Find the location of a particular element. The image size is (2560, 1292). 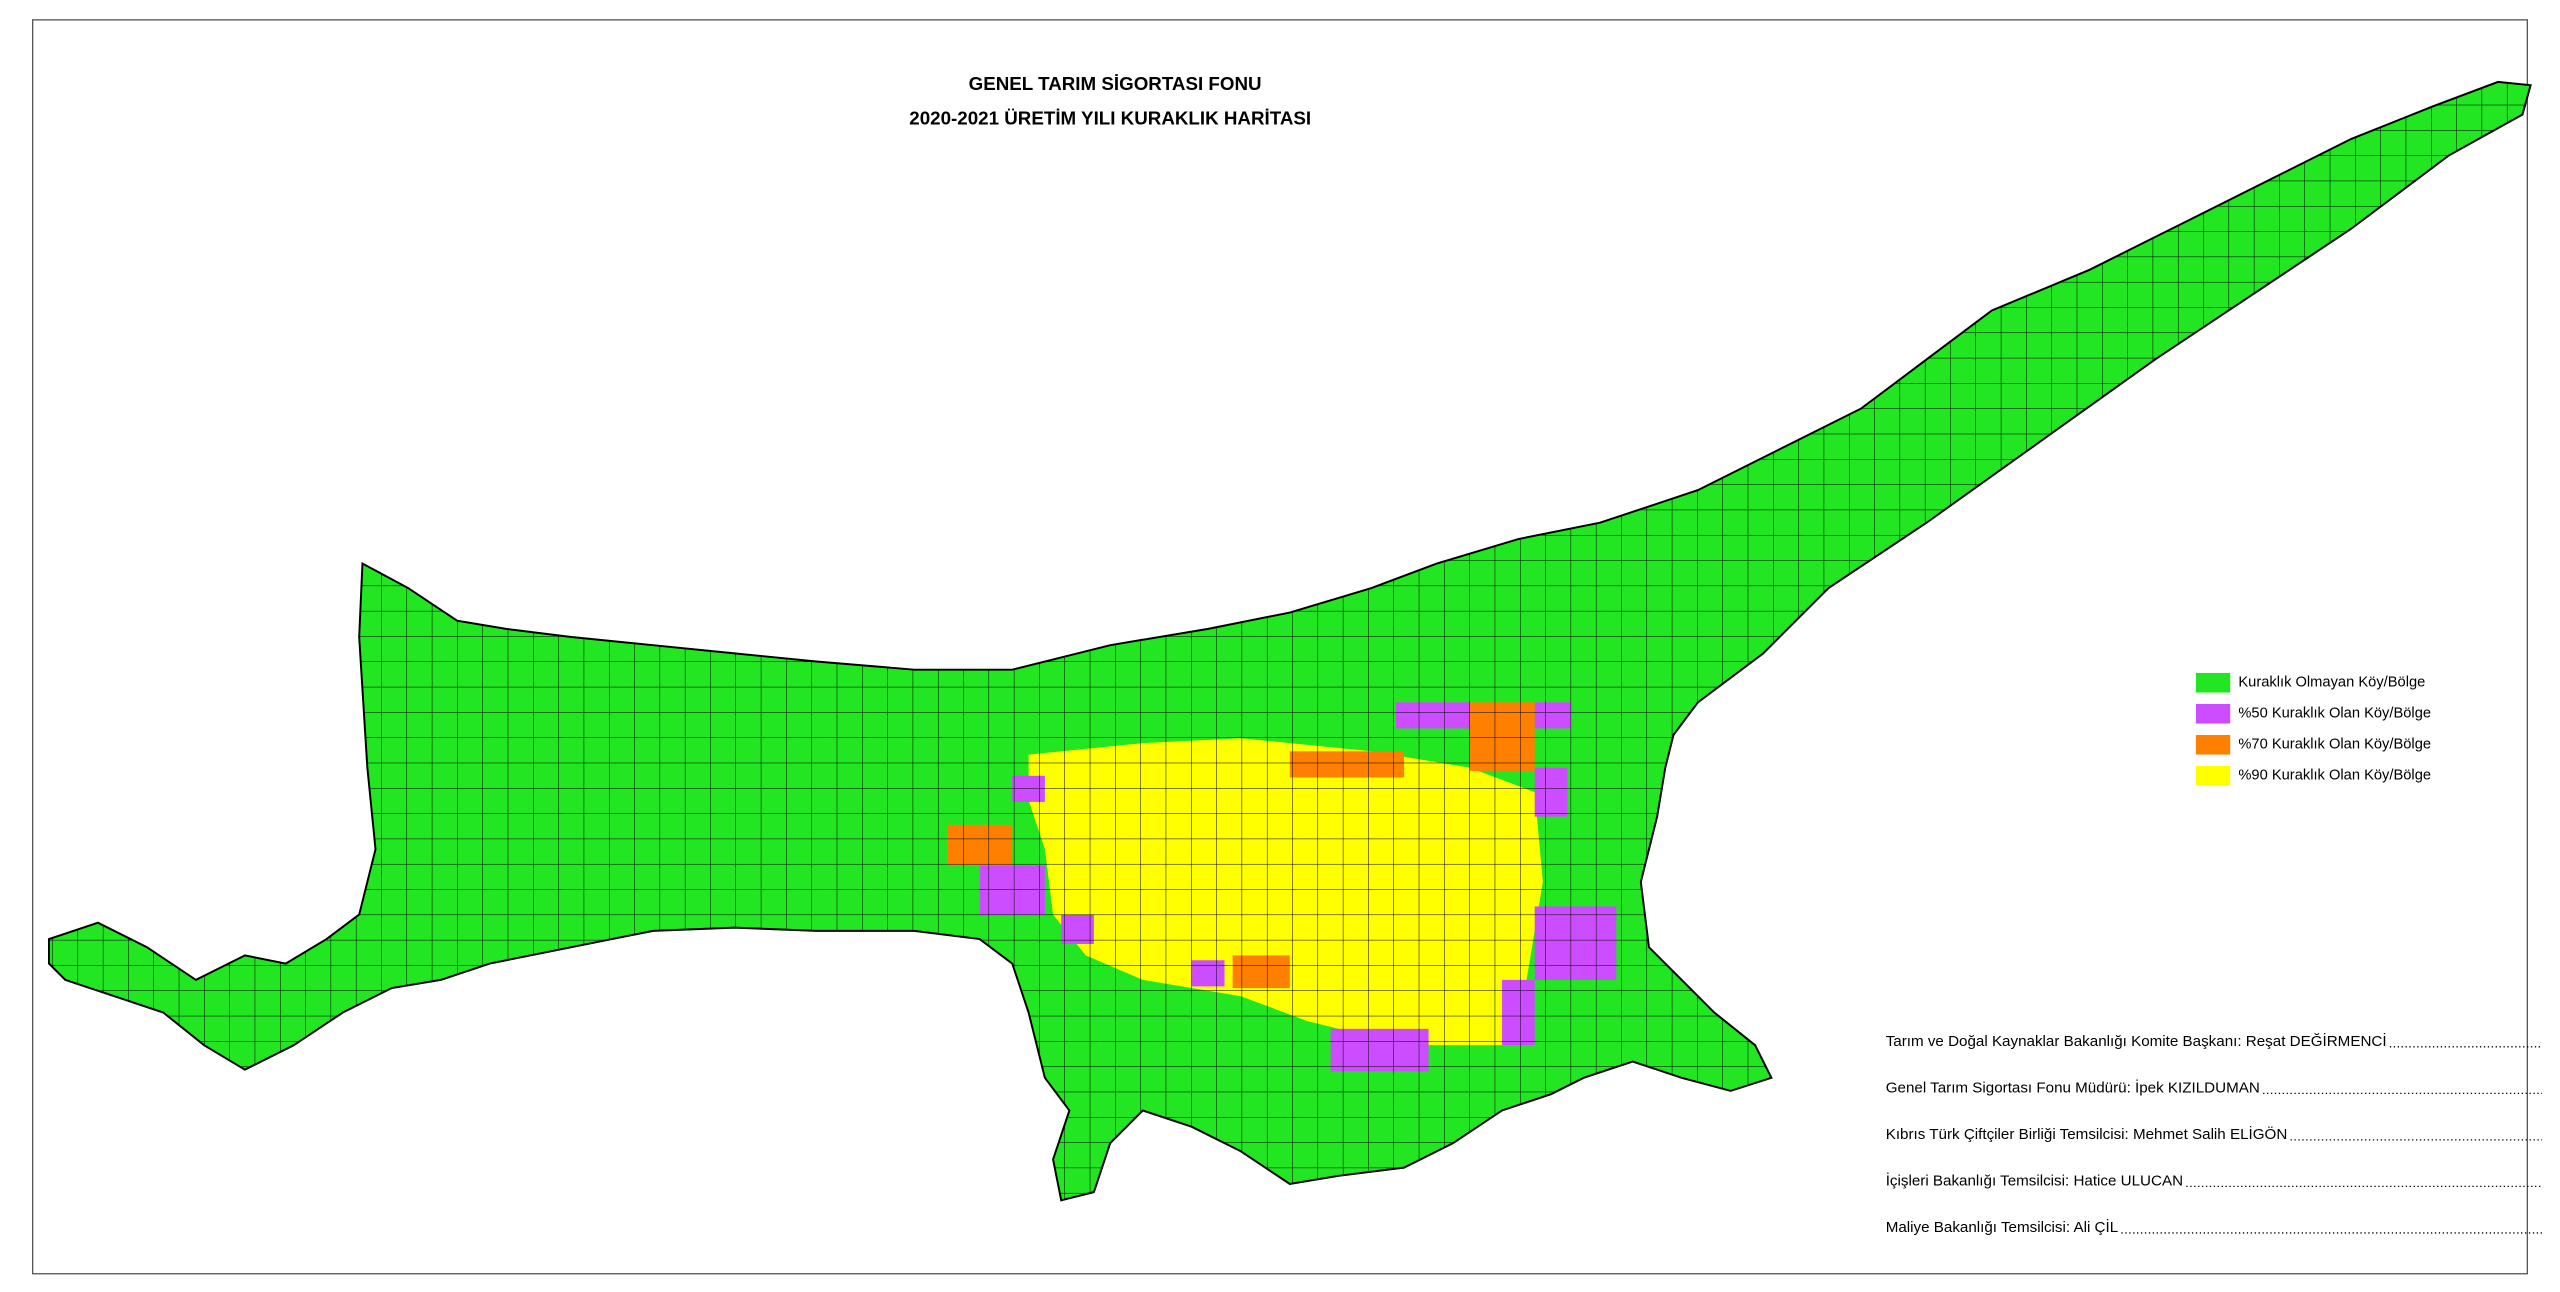

map-title: GENEL TARIM SİGORTASI FONU is located at coordinates (1115, 83).